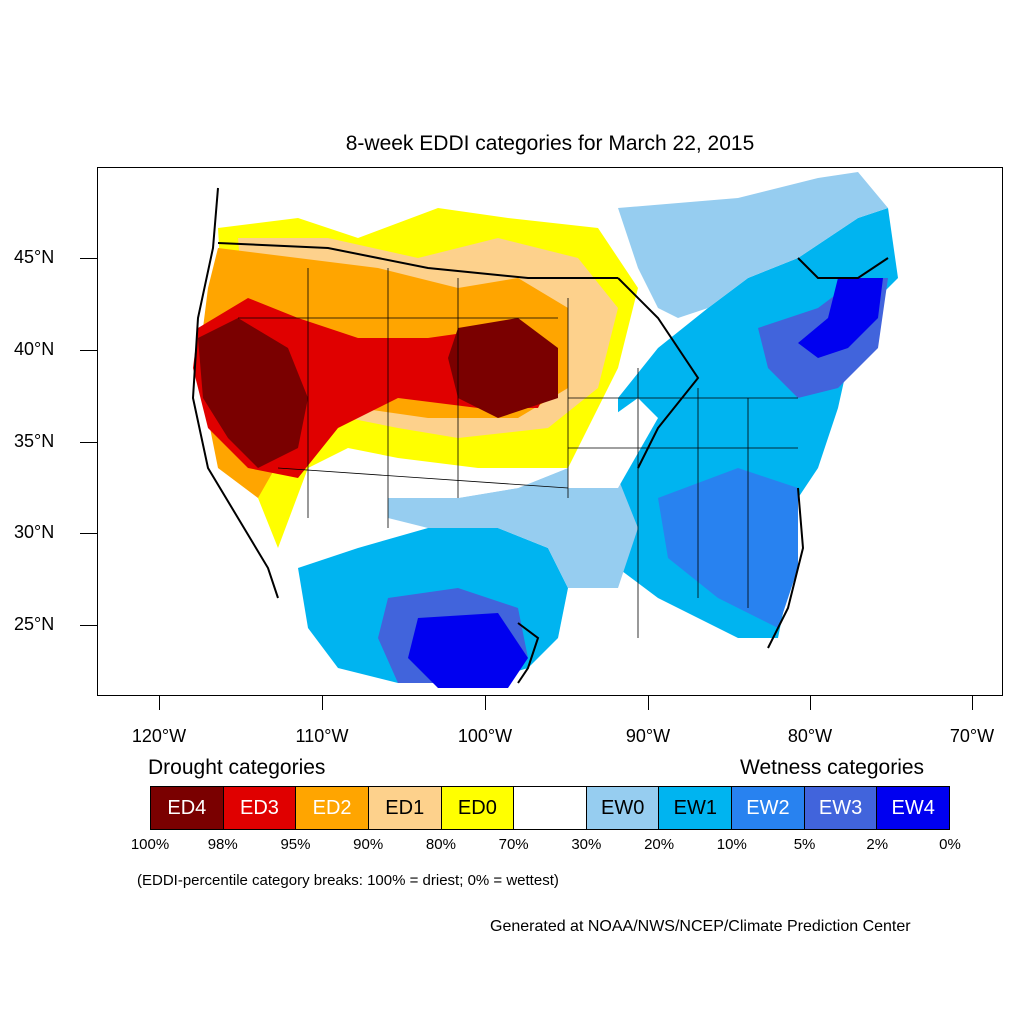 This screenshot has width=1024, height=1024. I want to click on lon-label: 80°W, so click(810, 736).